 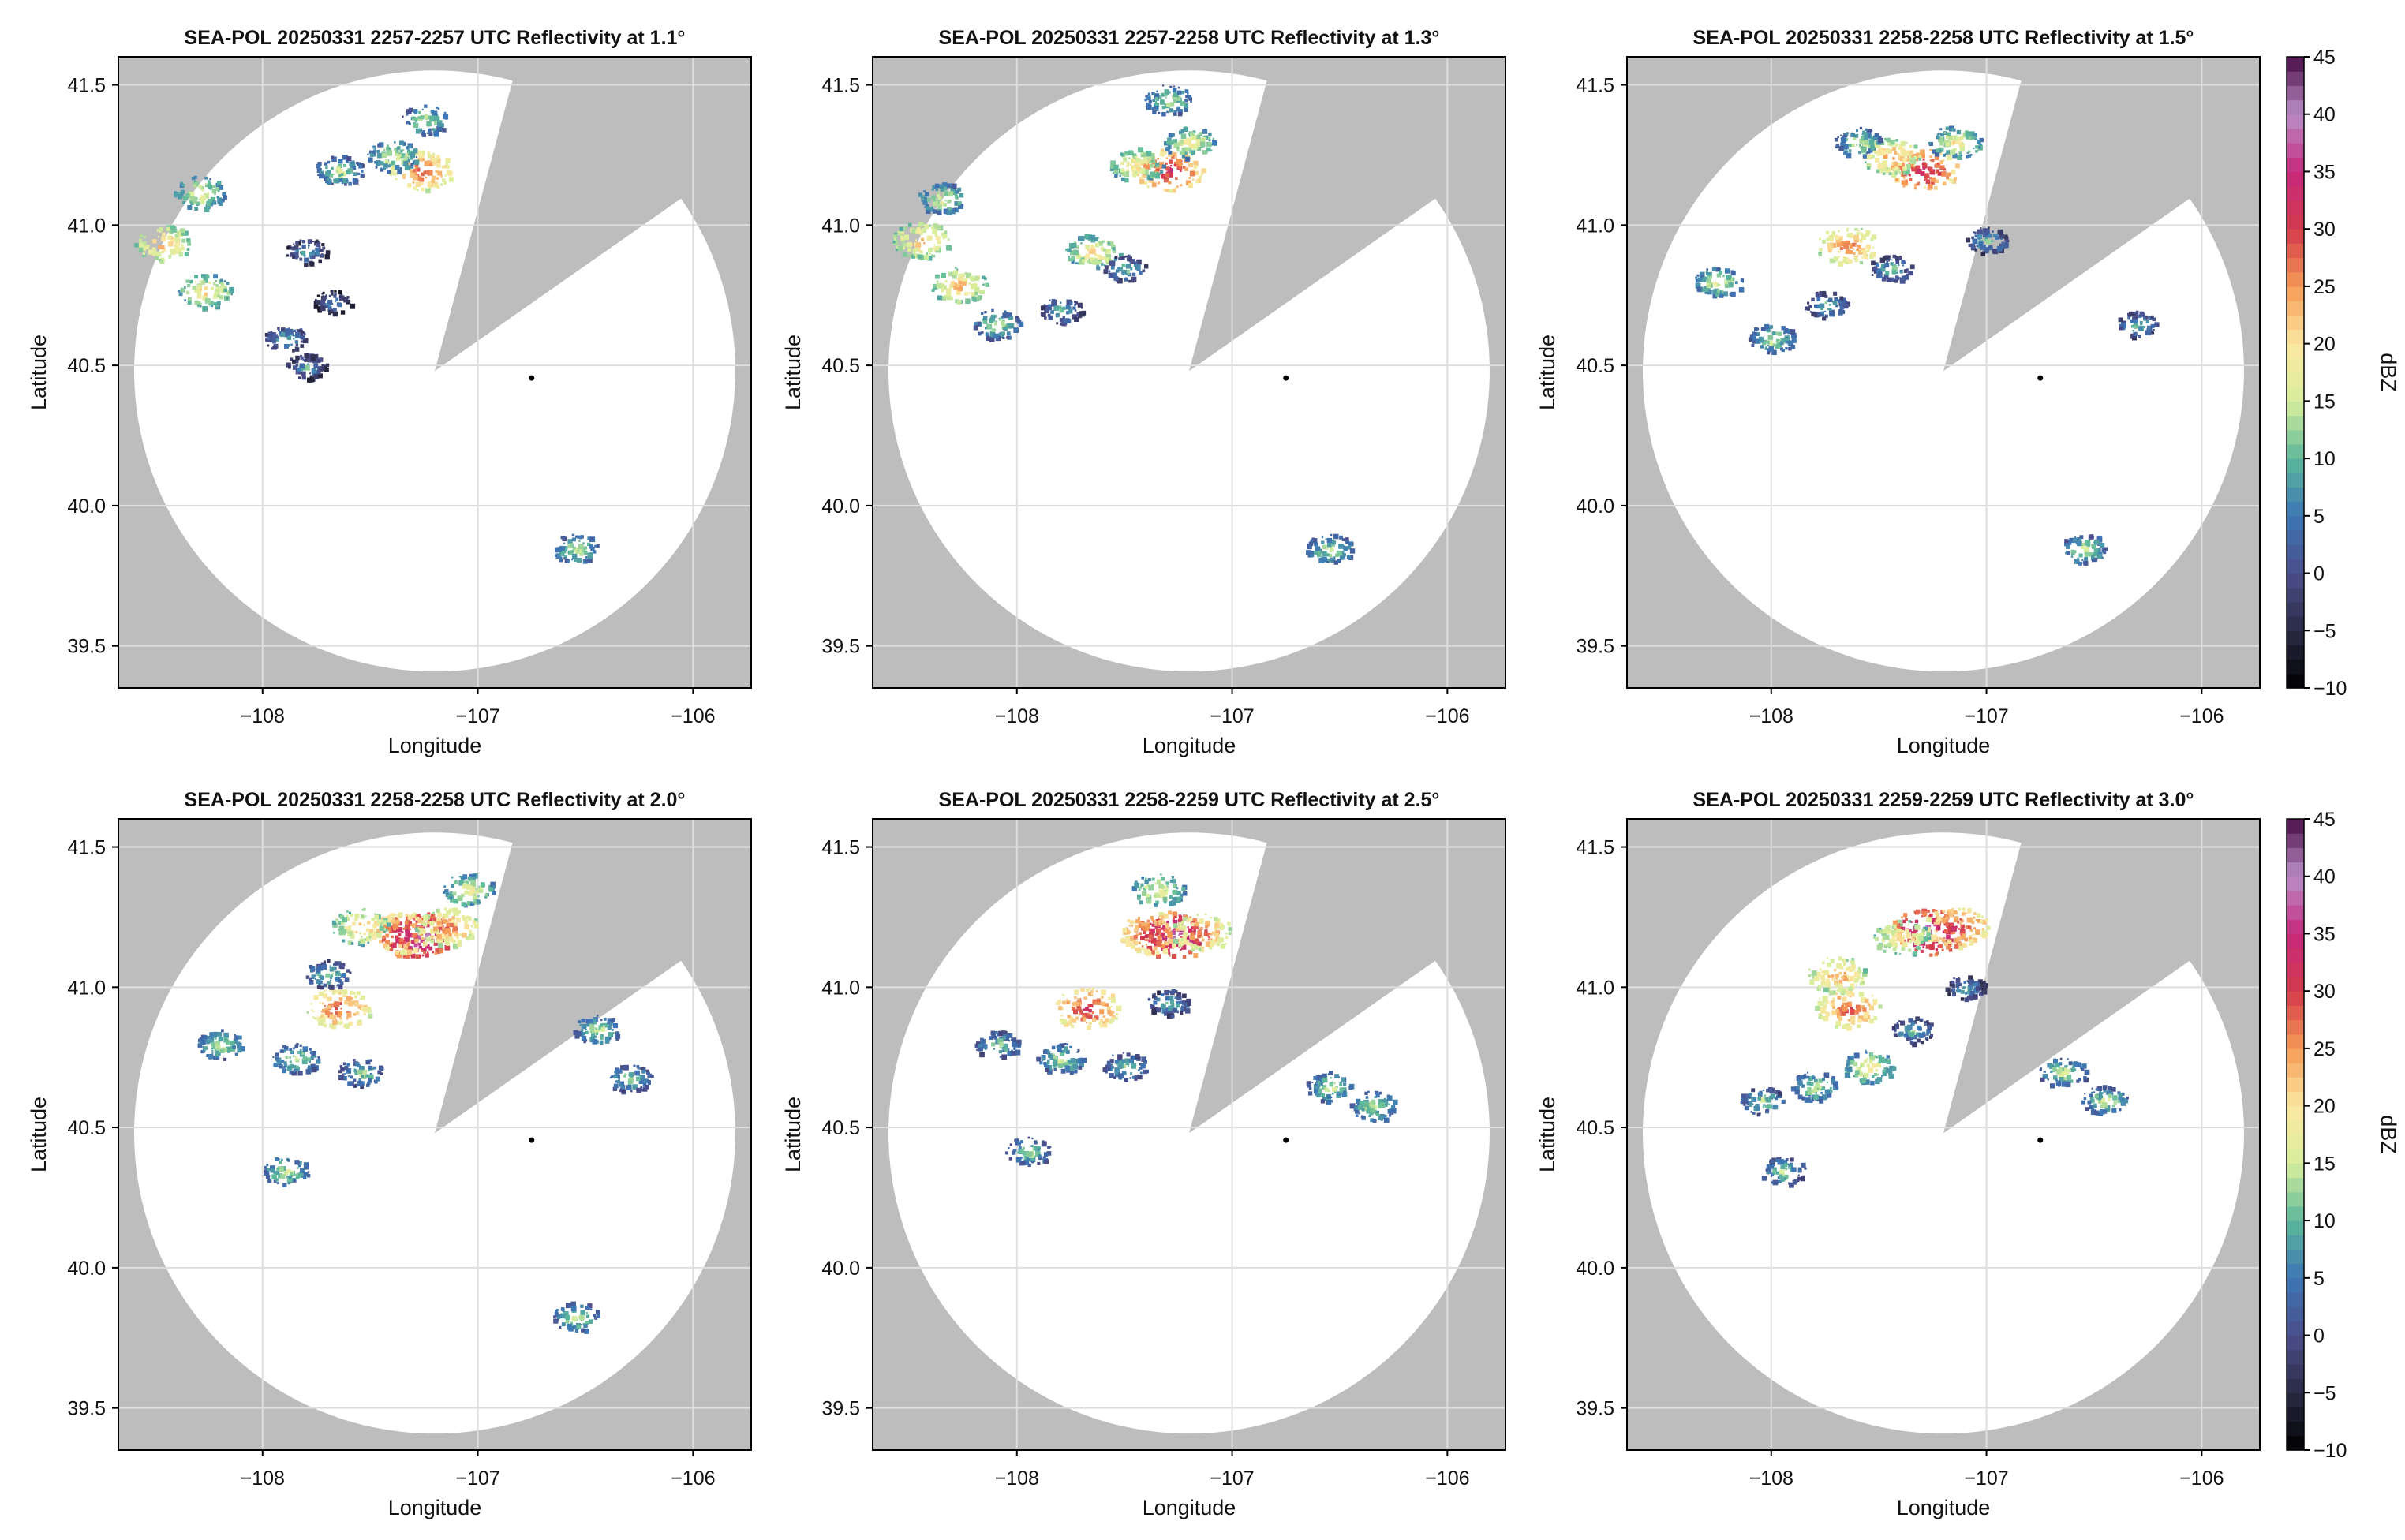 I want to click on x-tick-label: −108, so click(x=1017, y=716).